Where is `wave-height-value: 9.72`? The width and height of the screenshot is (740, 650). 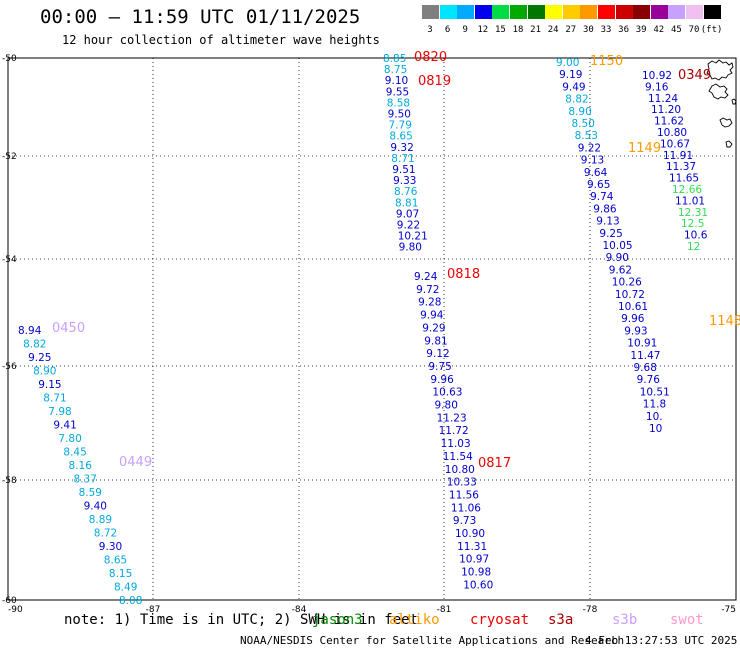 wave-height-value: 9.72 is located at coordinates (427, 290).